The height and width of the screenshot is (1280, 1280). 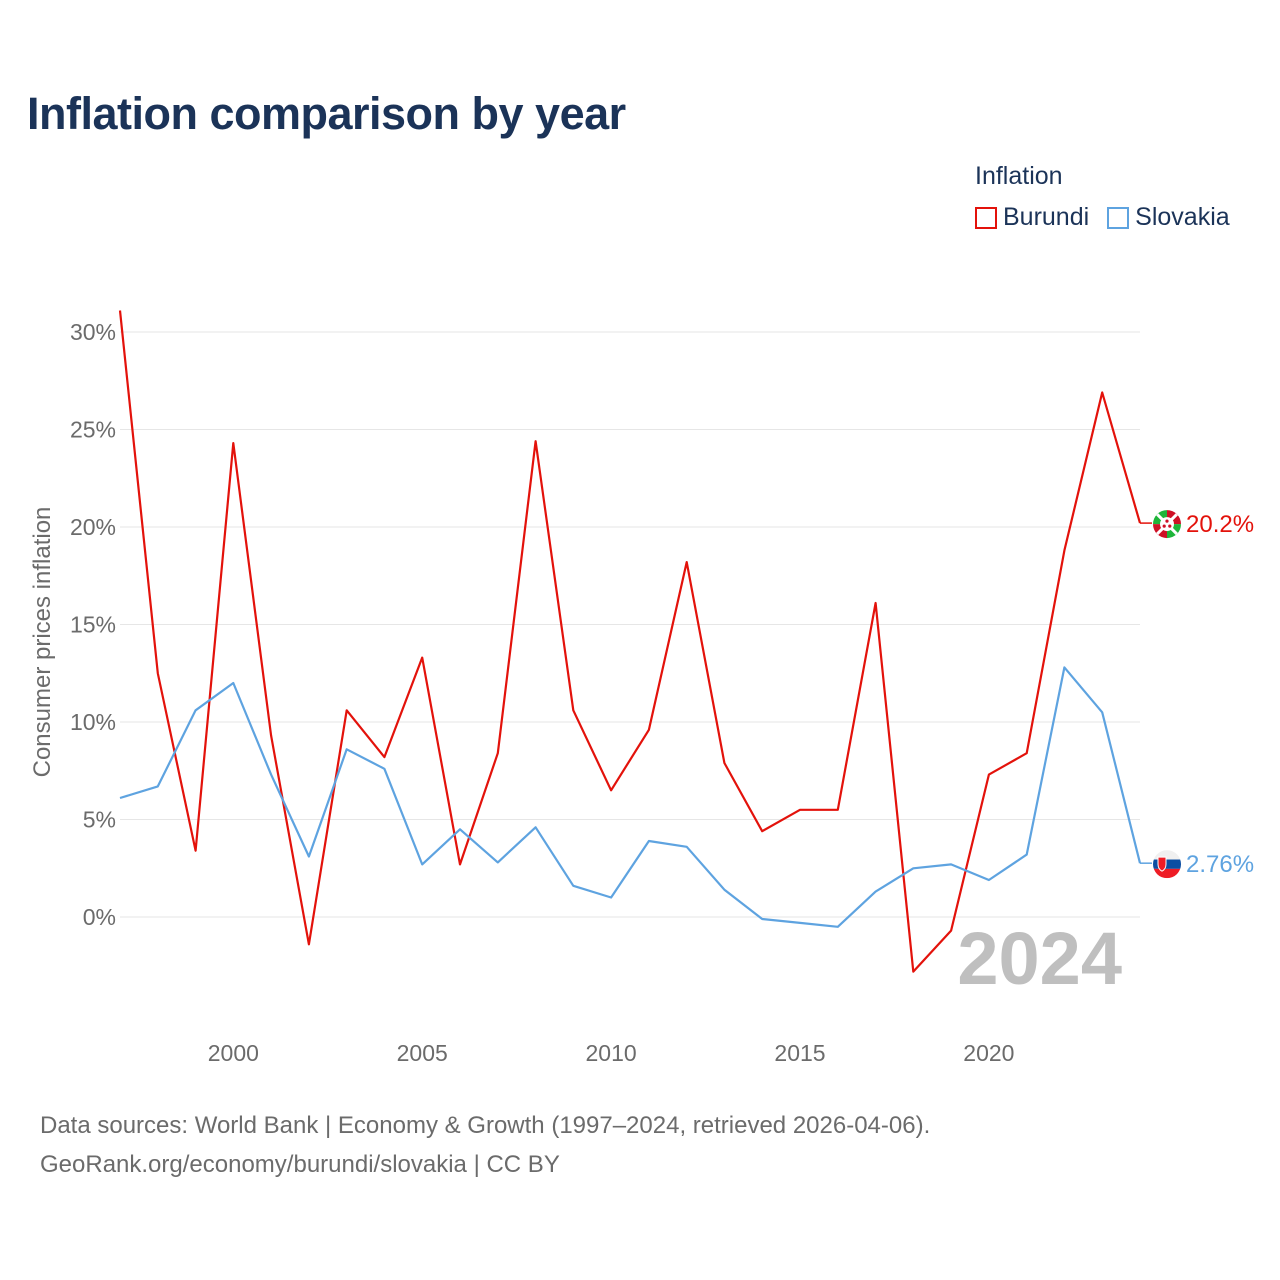 What do you see at coordinates (99, 917) in the screenshot?
I see `y-tick-label: 0%` at bounding box center [99, 917].